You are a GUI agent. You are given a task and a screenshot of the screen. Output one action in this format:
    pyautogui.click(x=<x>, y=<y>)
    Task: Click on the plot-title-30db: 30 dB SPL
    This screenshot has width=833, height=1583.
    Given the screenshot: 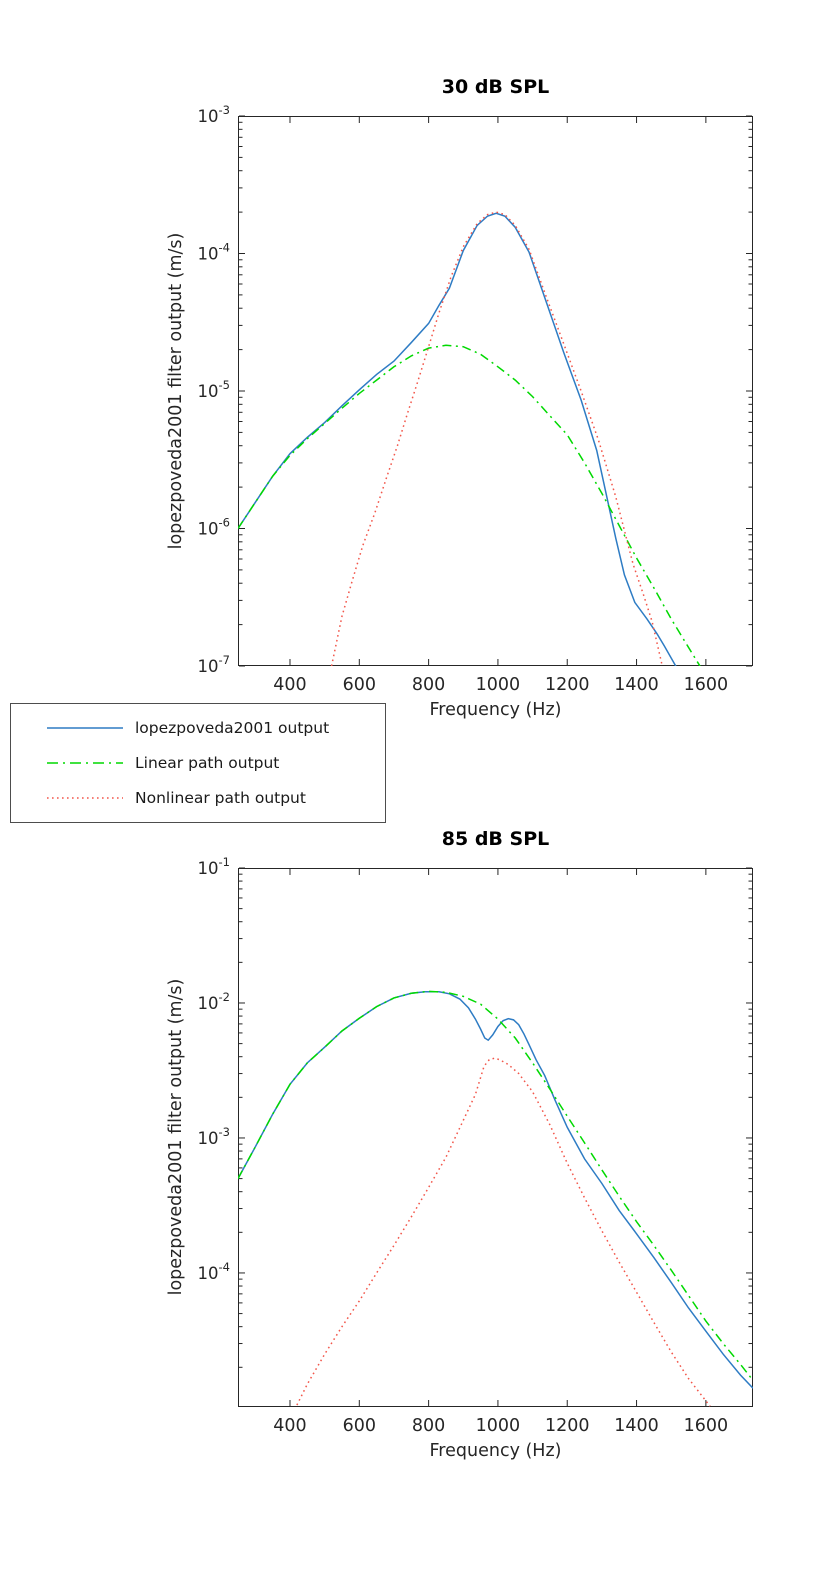 What is the action you would take?
    pyautogui.click(x=495, y=87)
    